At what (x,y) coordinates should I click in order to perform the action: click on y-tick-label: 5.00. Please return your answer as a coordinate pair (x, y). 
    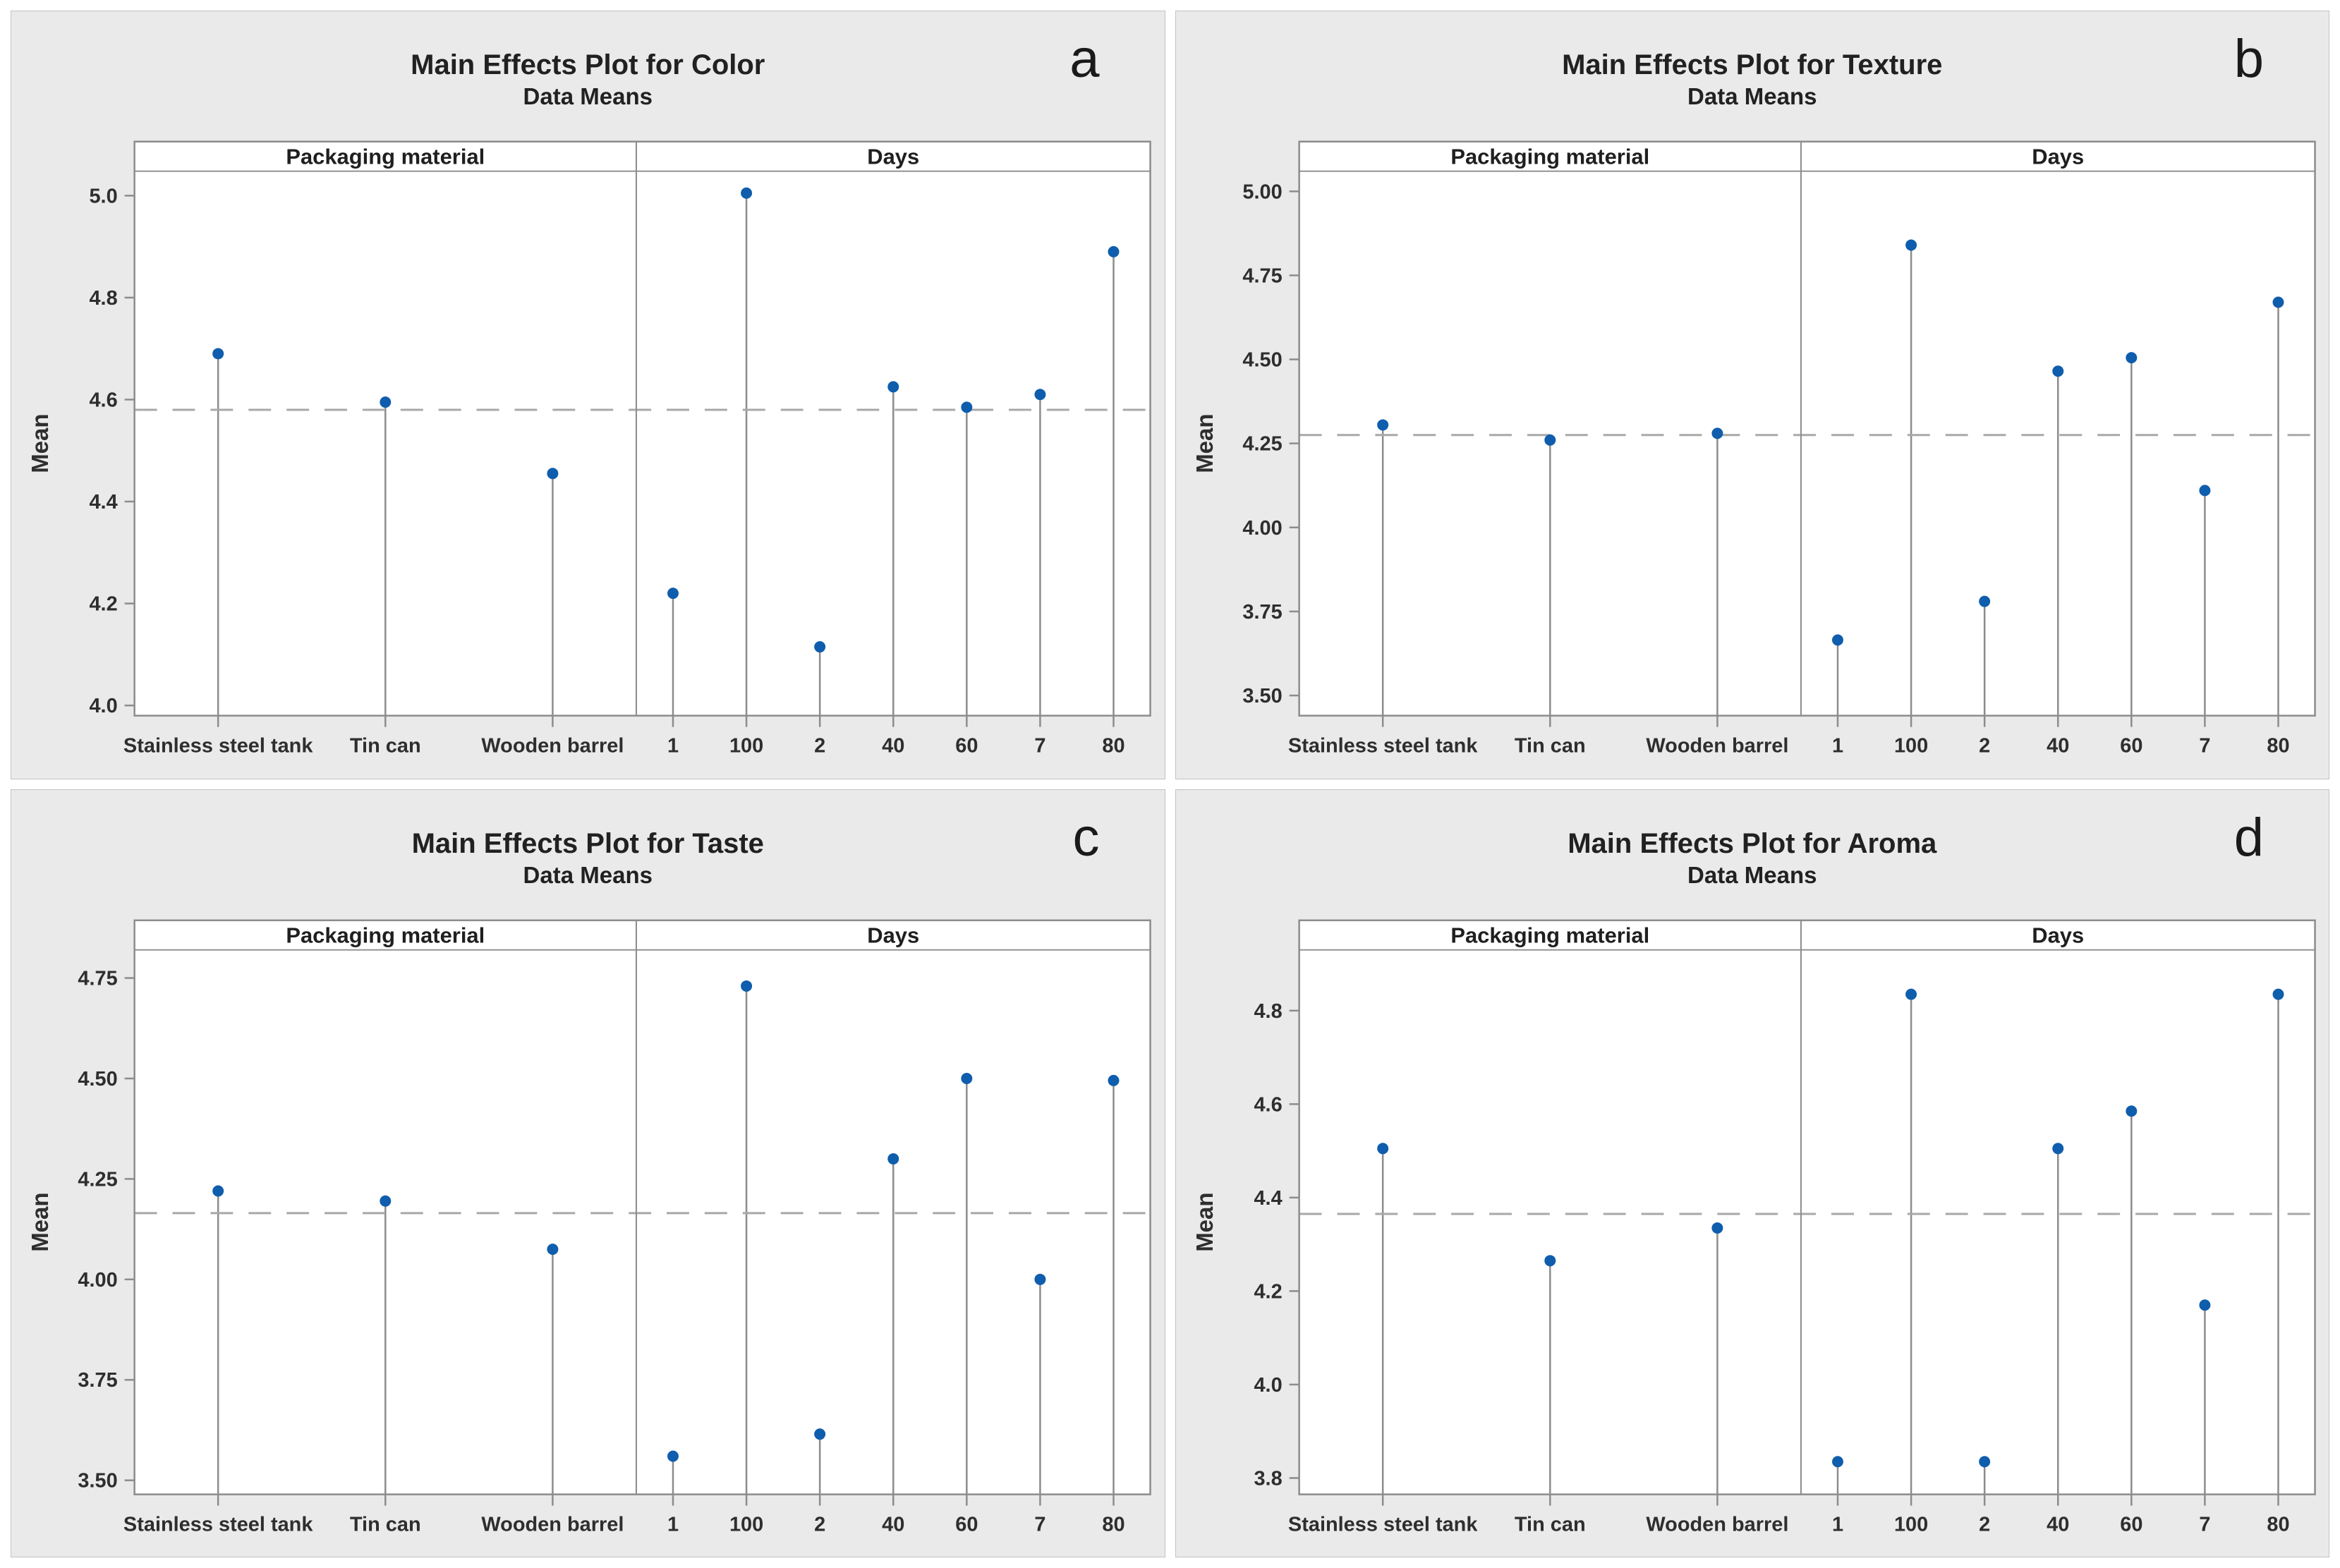
    Looking at the image, I should click on (1262, 192).